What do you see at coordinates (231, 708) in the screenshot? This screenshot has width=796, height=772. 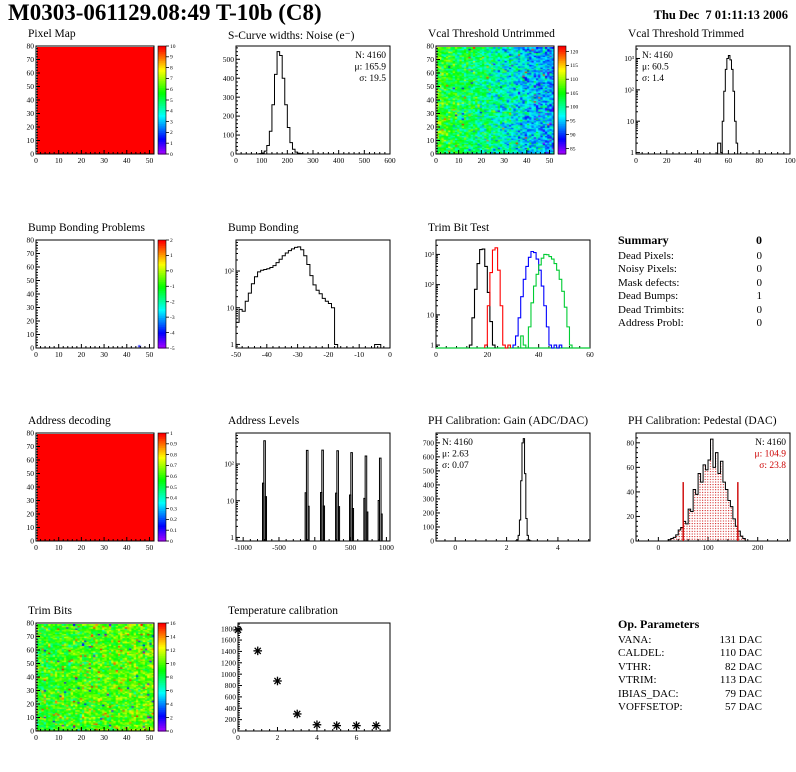 I see `svg-text: 400` at bounding box center [231, 708].